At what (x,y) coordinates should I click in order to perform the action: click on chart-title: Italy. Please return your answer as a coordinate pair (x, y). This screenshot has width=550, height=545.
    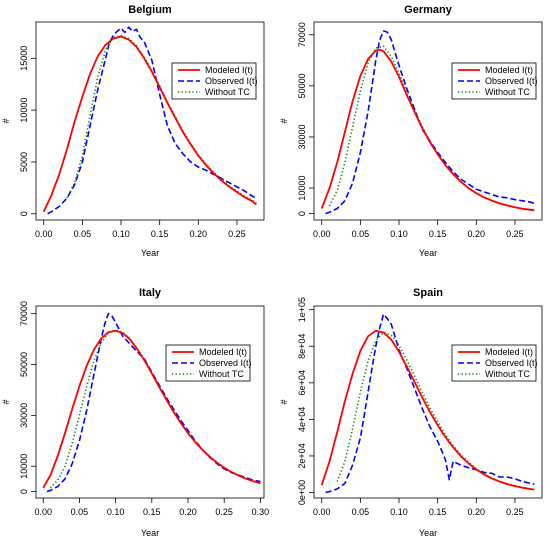
    Looking at the image, I should click on (150, 293).